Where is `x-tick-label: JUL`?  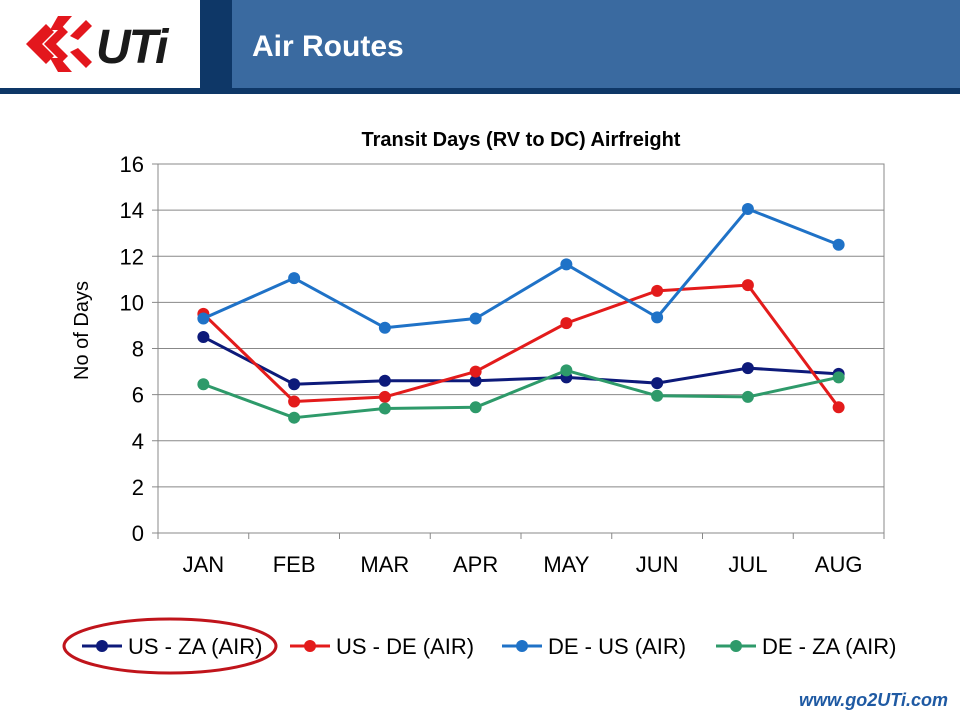 x-tick-label: JUL is located at coordinates (747, 564).